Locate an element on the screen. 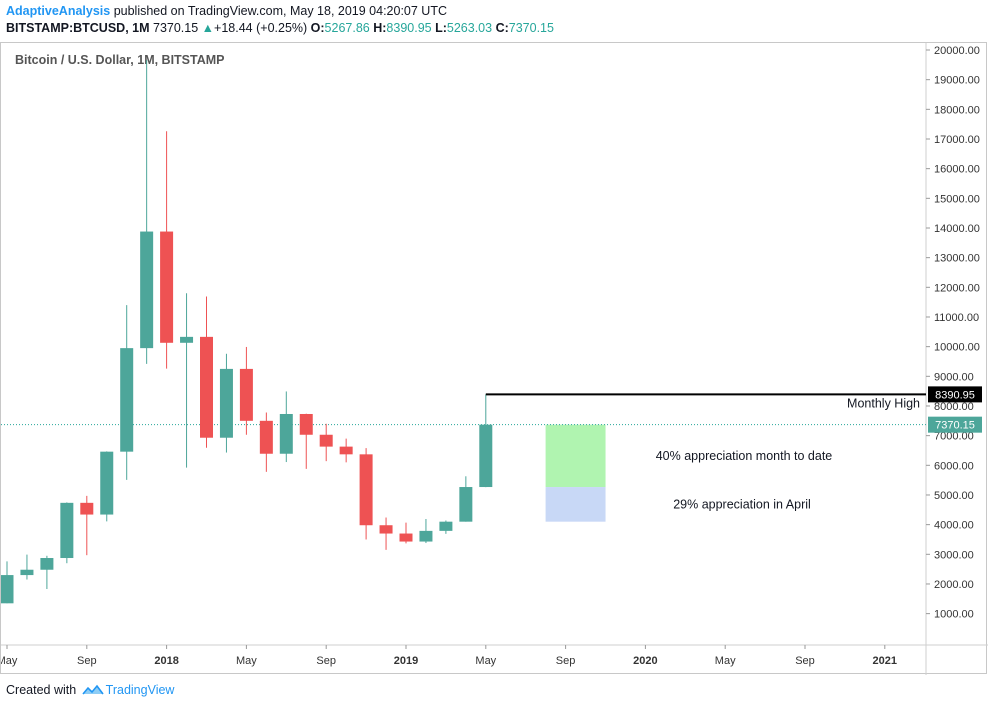 Image resolution: width=991 pixels, height=704 pixels. price-tick-label: 5000.00 is located at coordinates (954, 496).